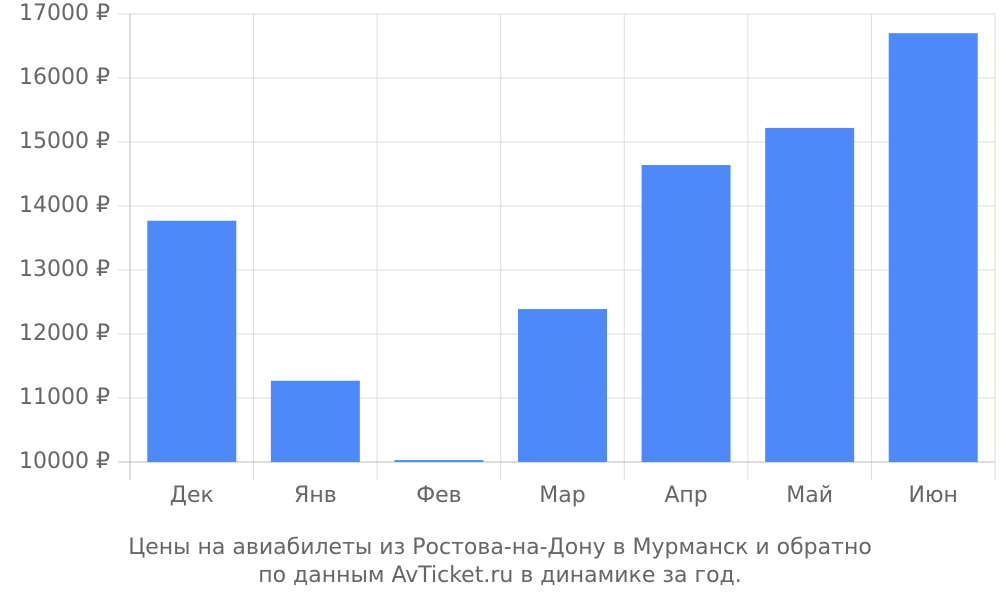 The image size is (1000, 600). Describe the element at coordinates (64, 269) in the screenshot. I see `y-tick-label: 13000 ₽` at that location.